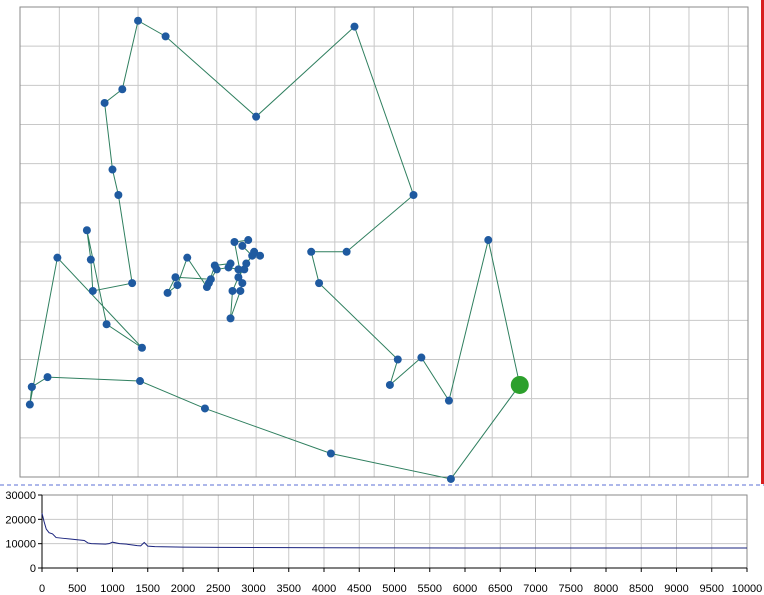 Image resolution: width=764 pixels, height=595 pixels. What do you see at coordinates (33, 569) in the screenshot?
I see `y-tick-label: 0` at bounding box center [33, 569].